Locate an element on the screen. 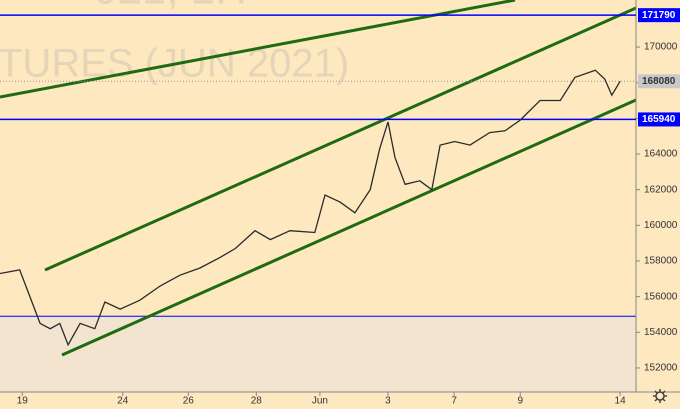  x-tick-label: 3 is located at coordinates (388, 401).